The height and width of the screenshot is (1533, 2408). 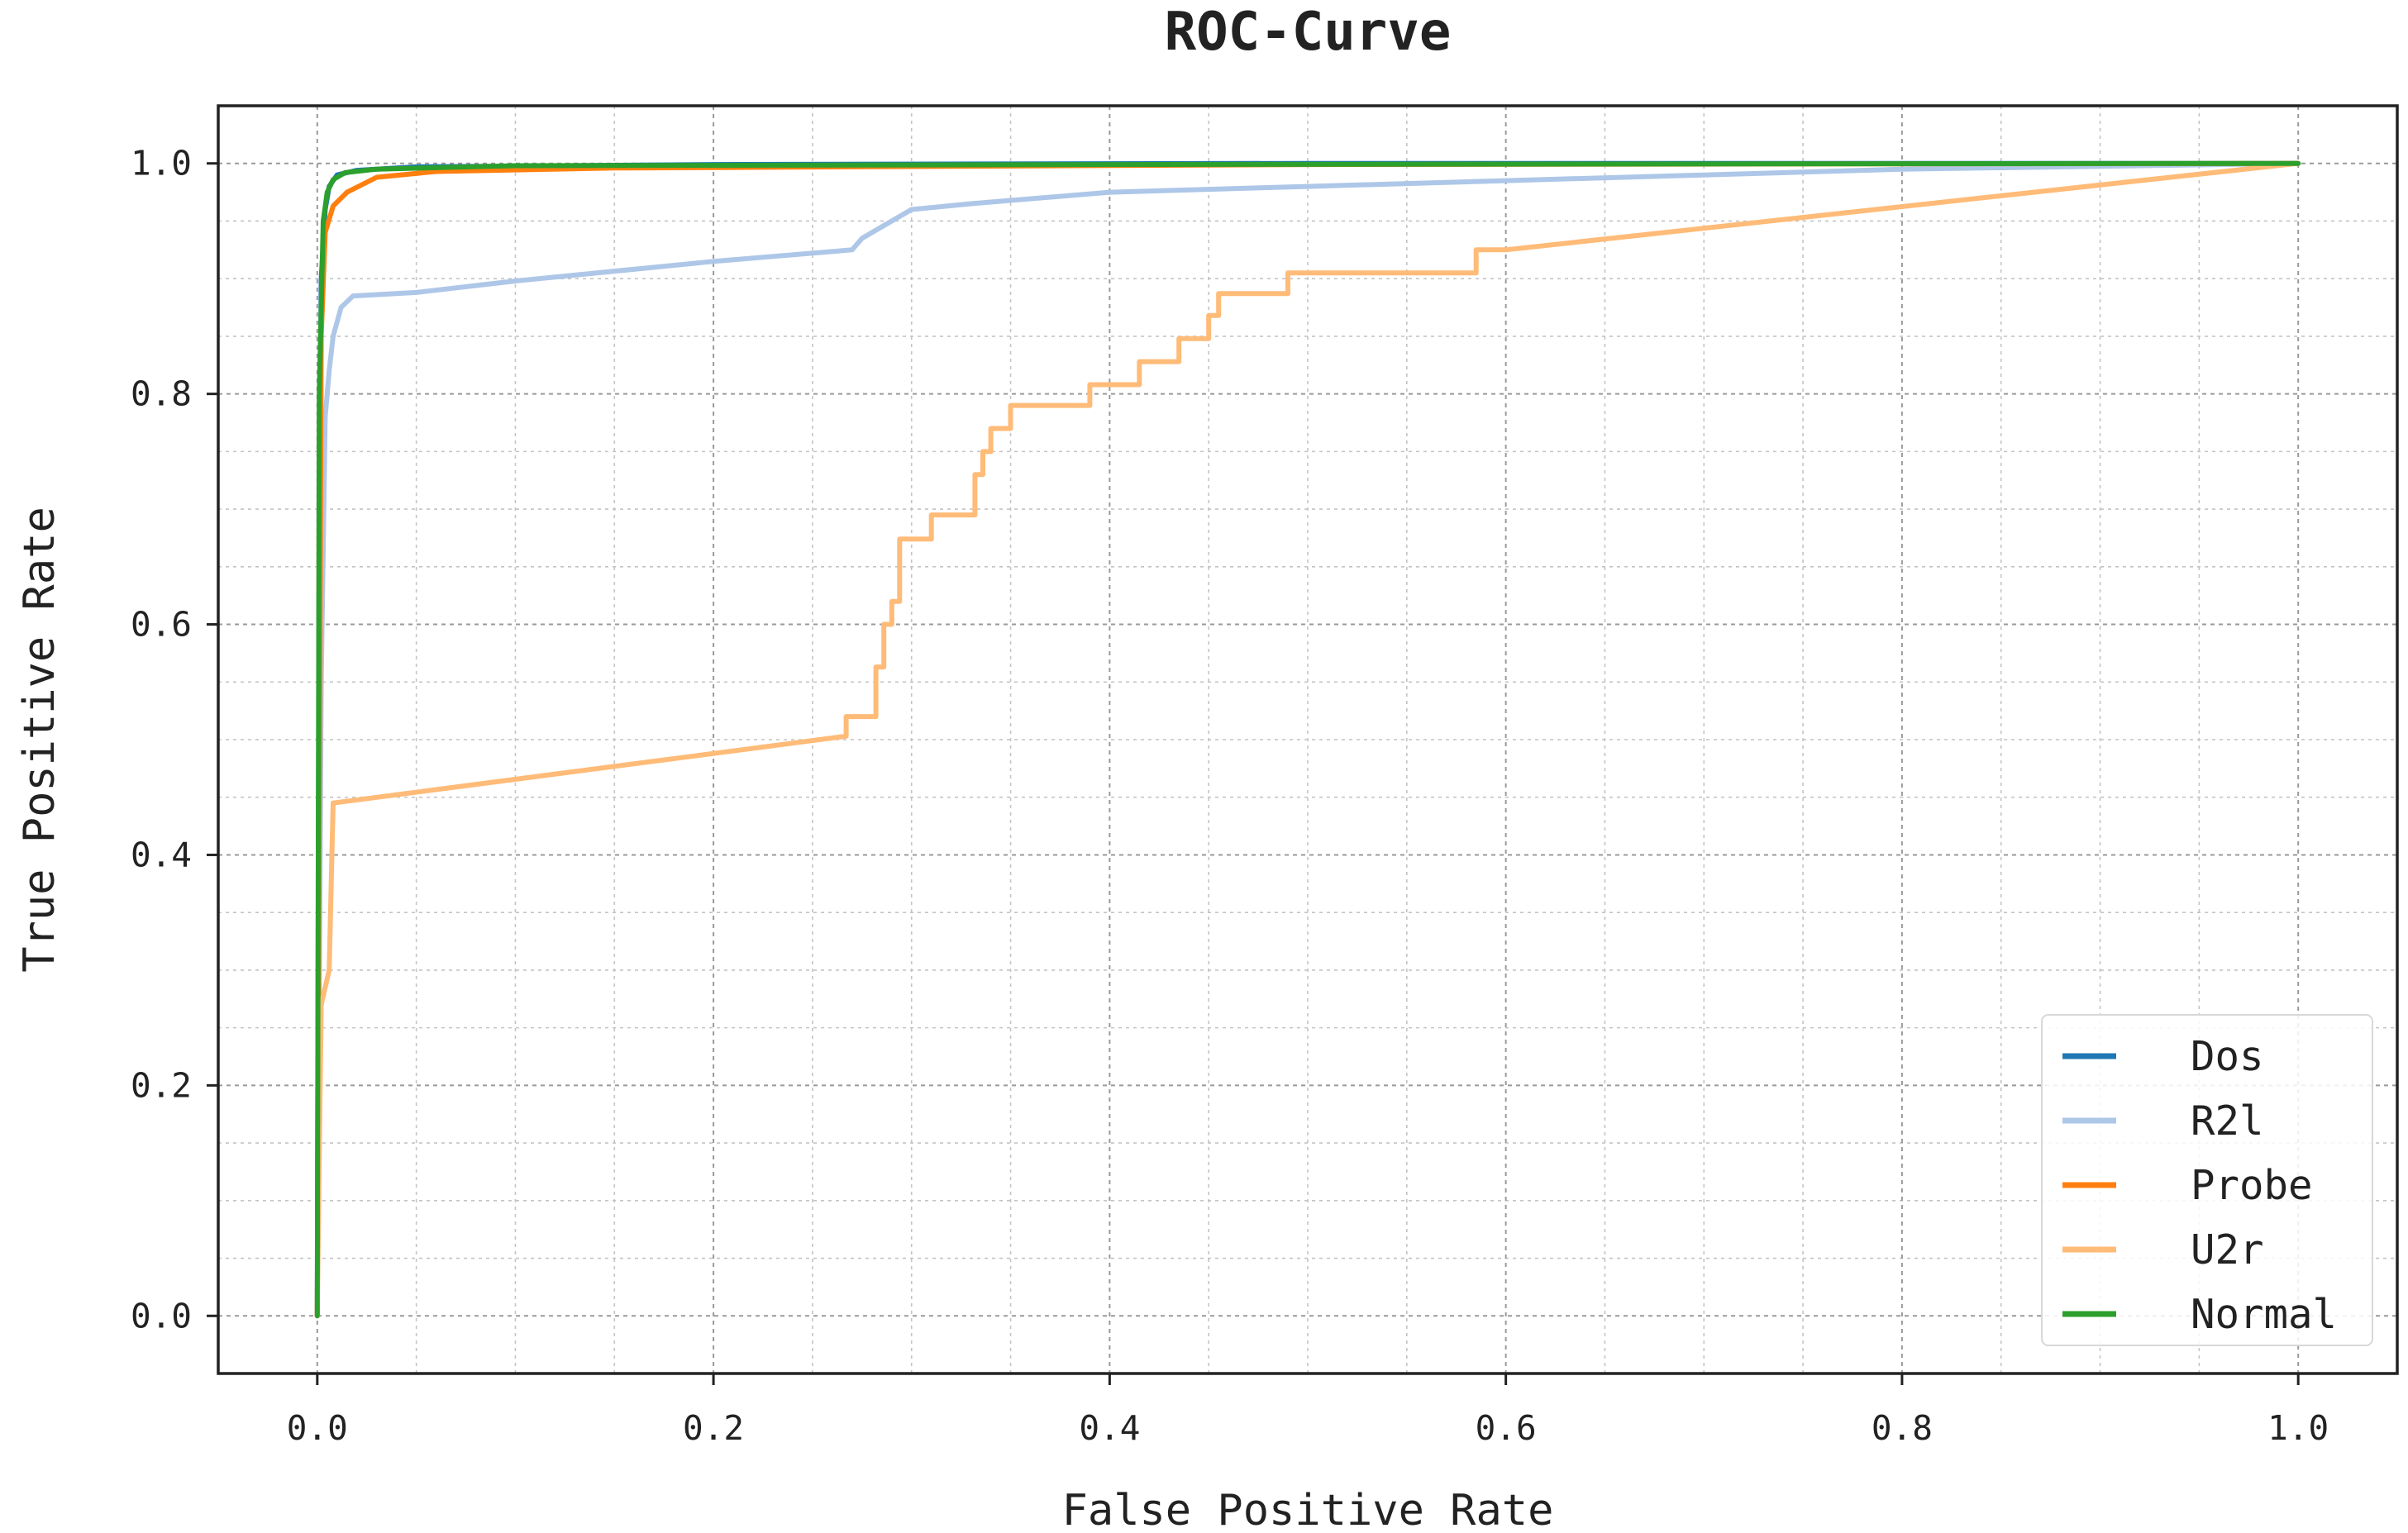 I want to click on y-tick-label: 1.0, so click(x=161, y=164).